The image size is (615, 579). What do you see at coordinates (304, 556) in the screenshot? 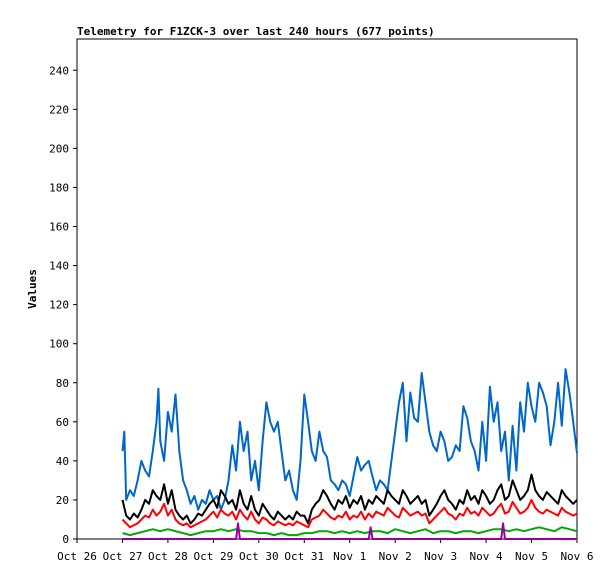
I see `x-tick-label: Oct 31` at bounding box center [304, 556].